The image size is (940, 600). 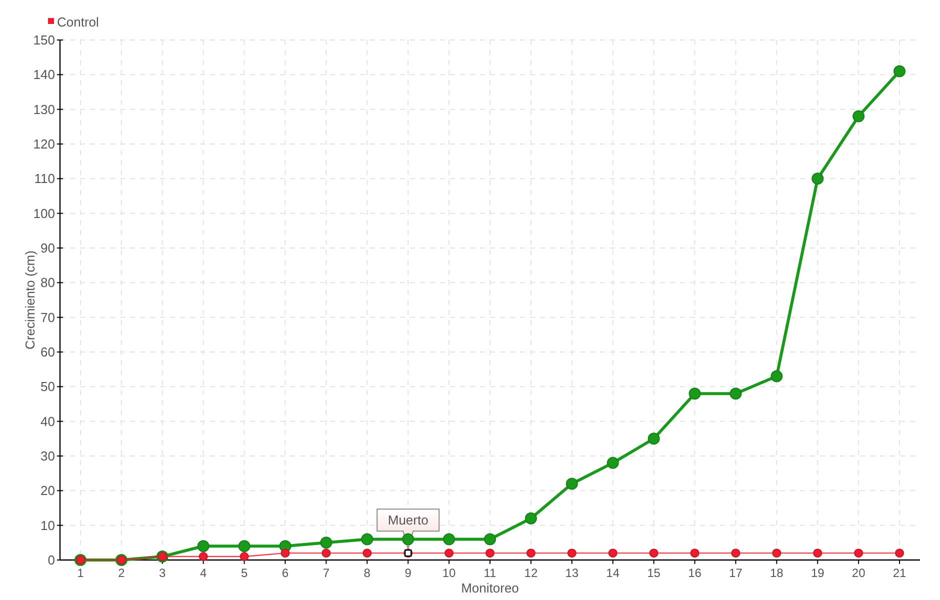 What do you see at coordinates (531, 573) in the screenshot?
I see `x-tick-label: 12` at bounding box center [531, 573].